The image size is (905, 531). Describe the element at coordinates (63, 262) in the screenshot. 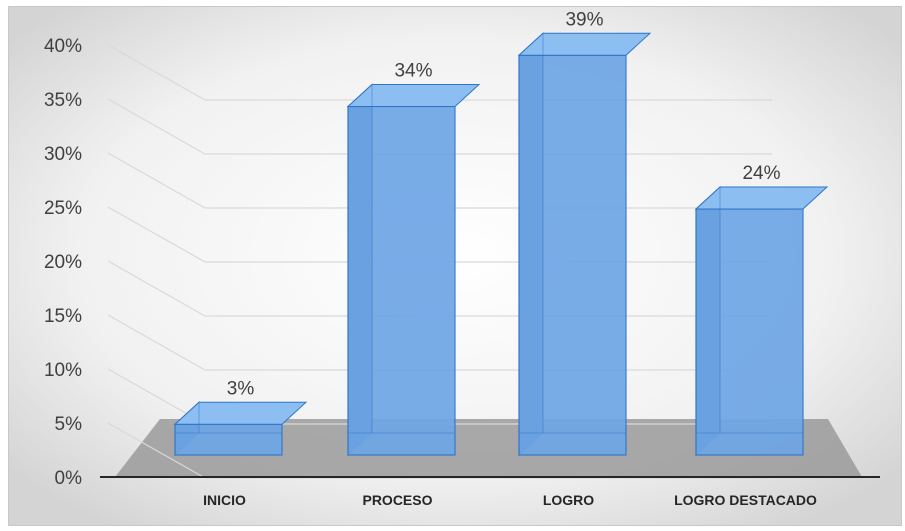

I see `y-tick-label: 20%` at that location.